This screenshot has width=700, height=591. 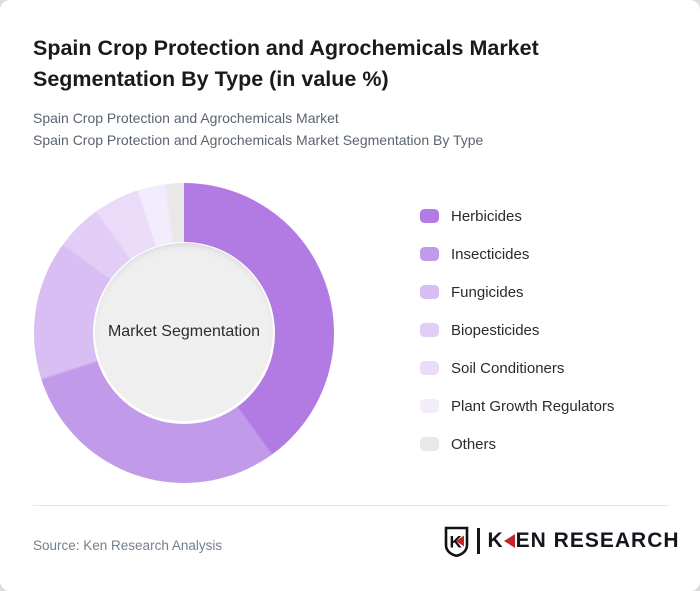 What do you see at coordinates (533, 406) in the screenshot?
I see `legend-label: Plant Growth Regulators` at bounding box center [533, 406].